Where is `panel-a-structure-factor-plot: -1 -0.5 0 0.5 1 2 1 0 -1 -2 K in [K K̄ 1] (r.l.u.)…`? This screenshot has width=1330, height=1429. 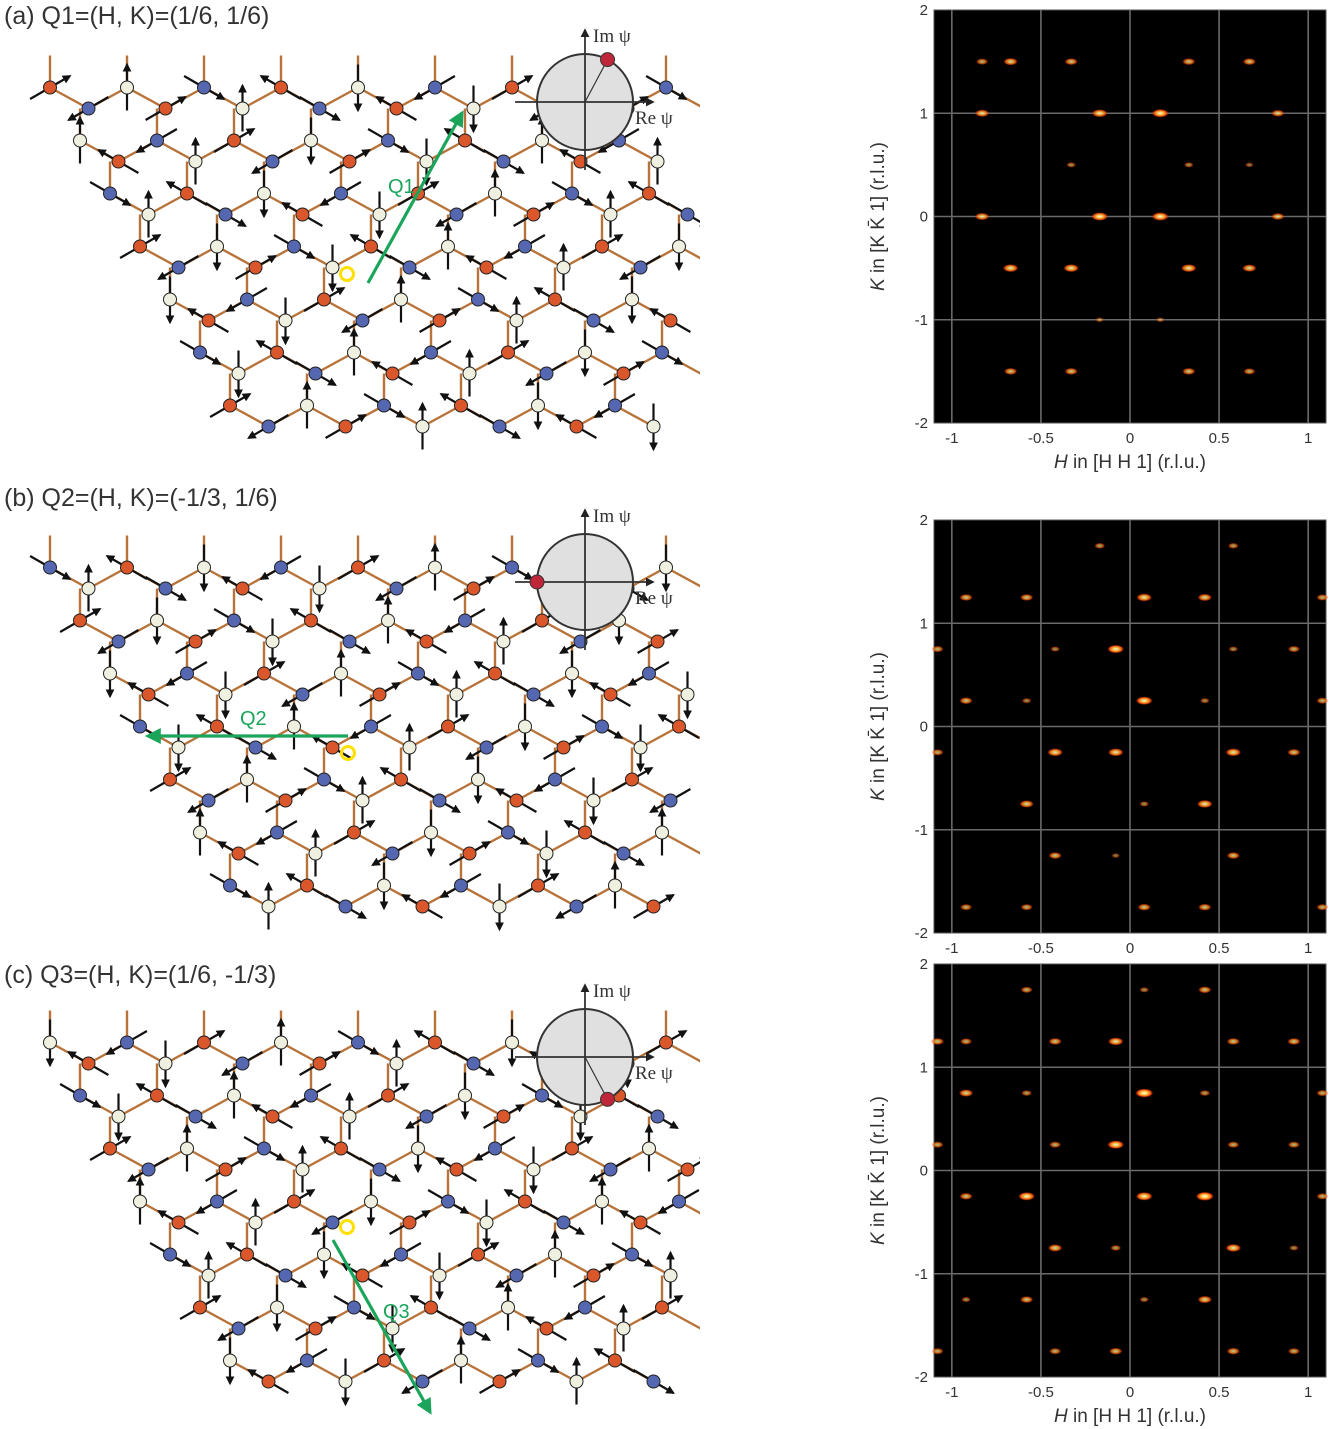
panel-a-structure-factor-plot: -1 -0.5 0 0.5 1 2 1 0 -1 -2 K in [K K̄ 1] (r.l.u.)… is located at coordinates (1097, 237).